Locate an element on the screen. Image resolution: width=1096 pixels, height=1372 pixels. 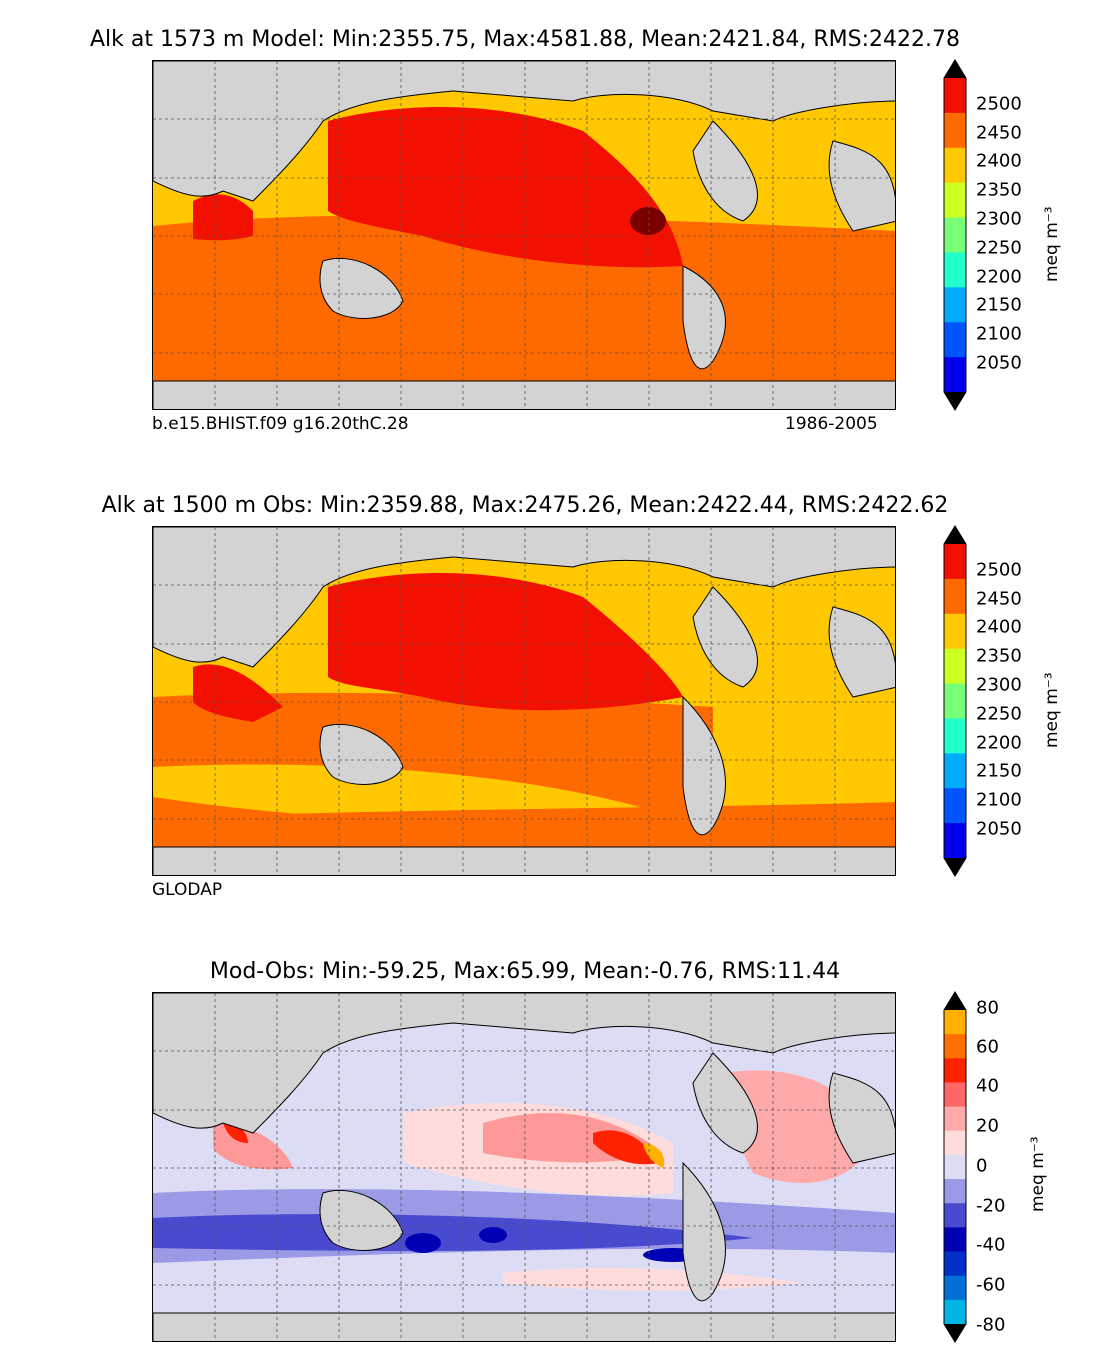
band-2350-south is located at coordinates (413, 793).